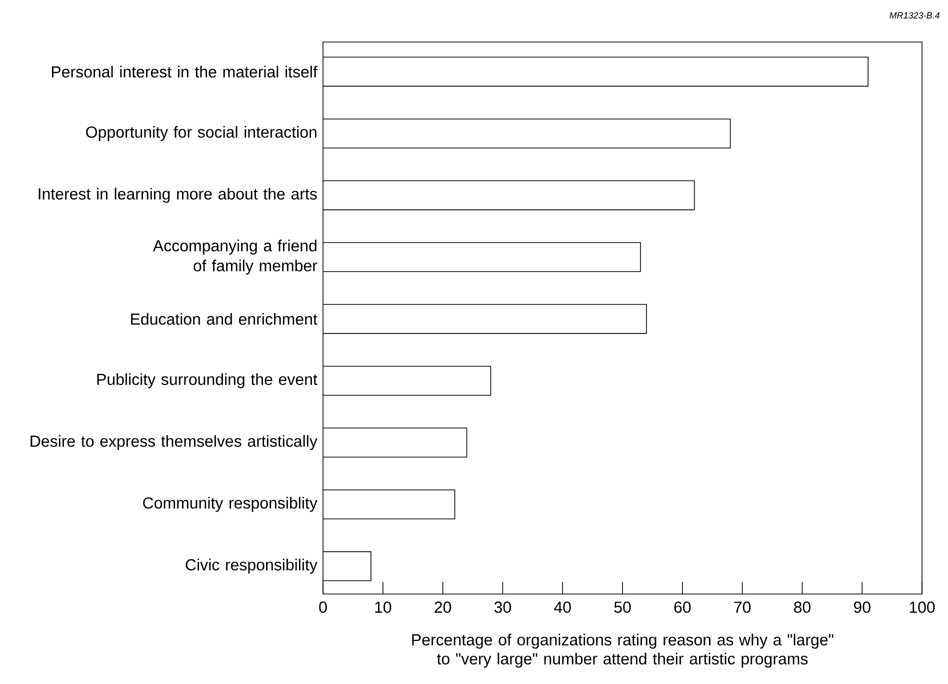 This screenshot has width=948, height=684. Describe the element at coordinates (235, 257) in the screenshot. I see `y-tick-label: Accompanying a friend of family member` at that location.